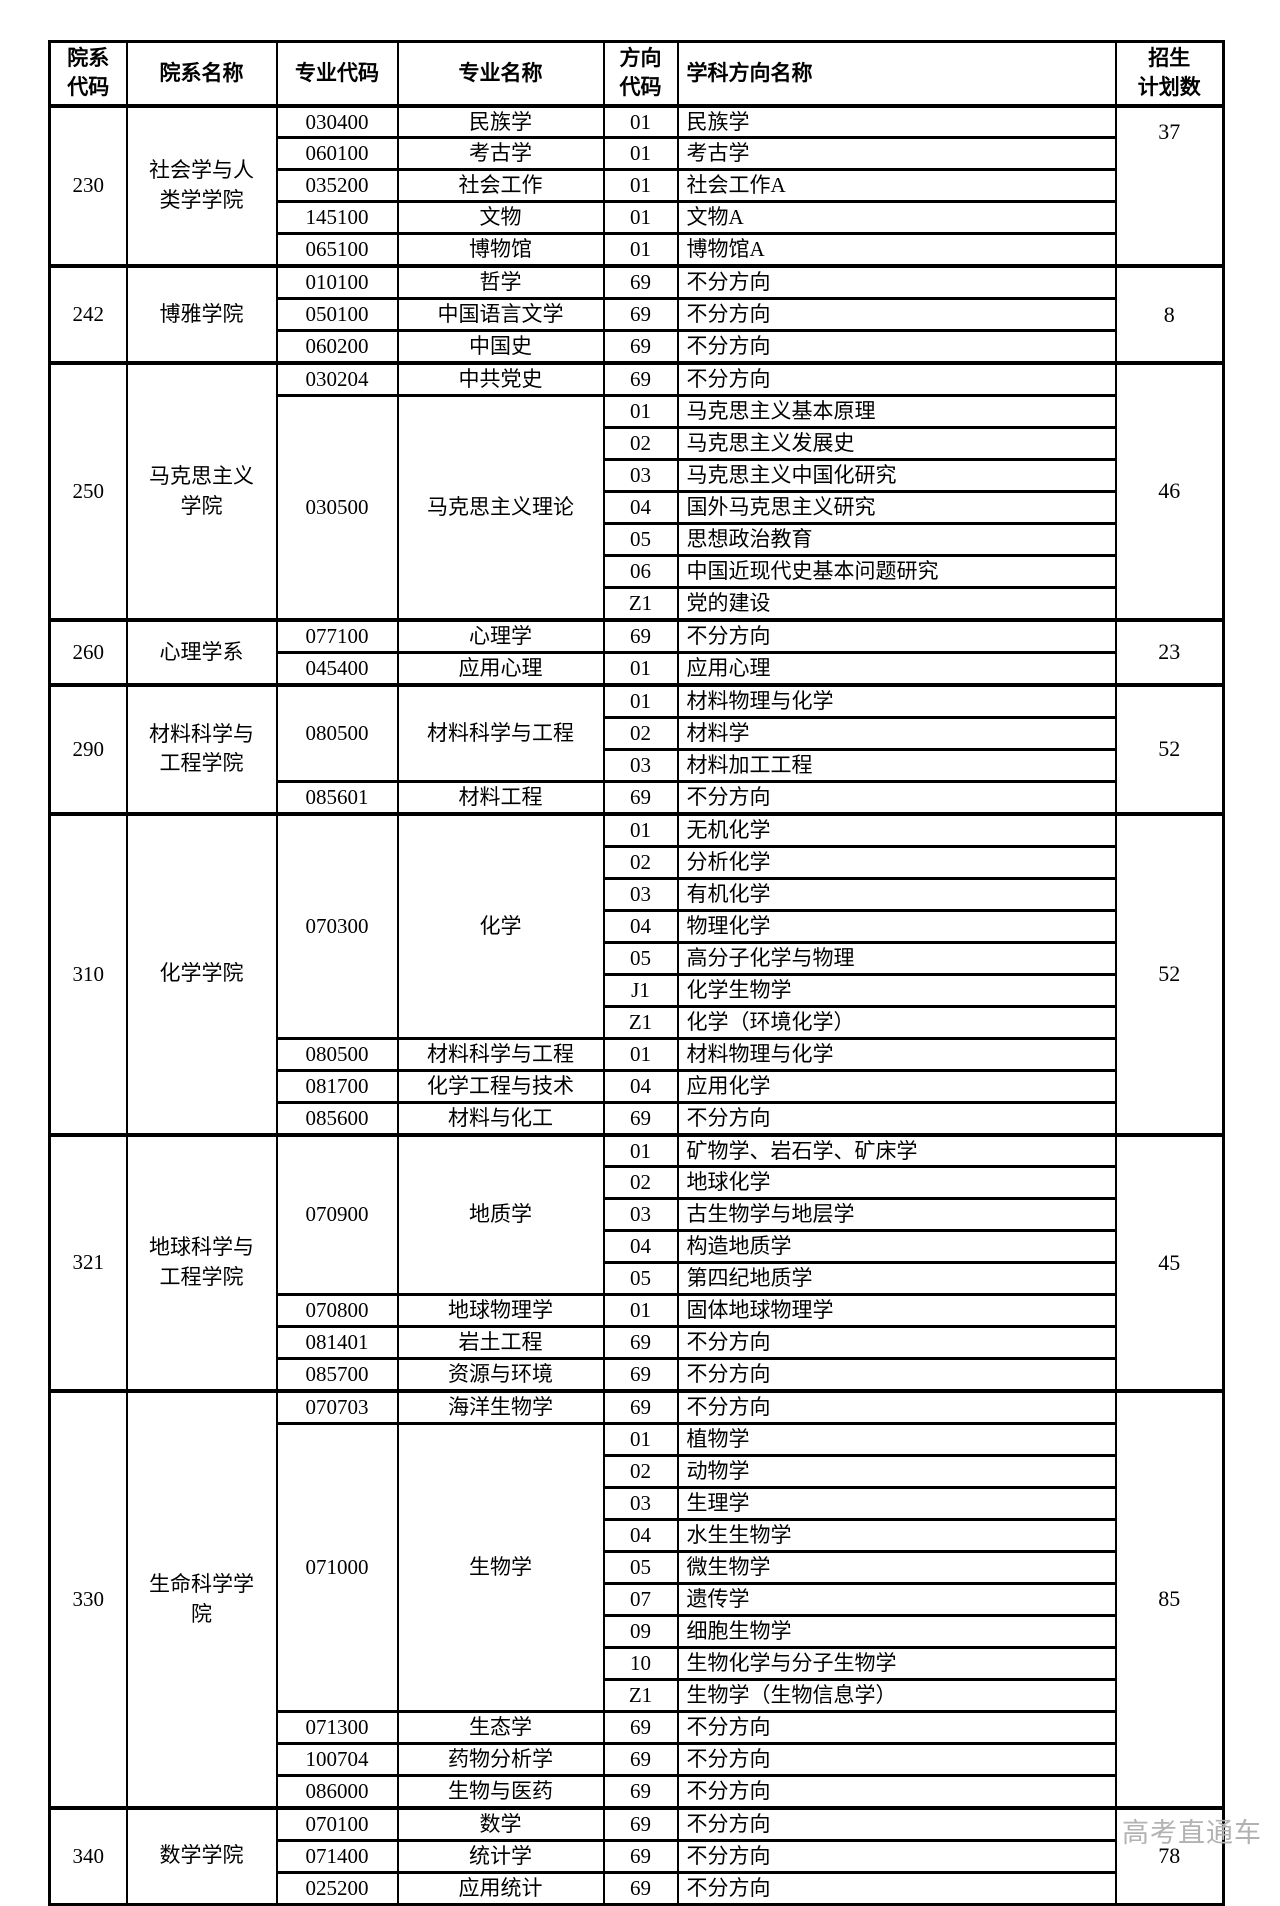 The width and height of the screenshot is (1280, 1906). What do you see at coordinates (500, 732) in the screenshot?
I see `major-name-cell: 材料科学与工程` at bounding box center [500, 732].